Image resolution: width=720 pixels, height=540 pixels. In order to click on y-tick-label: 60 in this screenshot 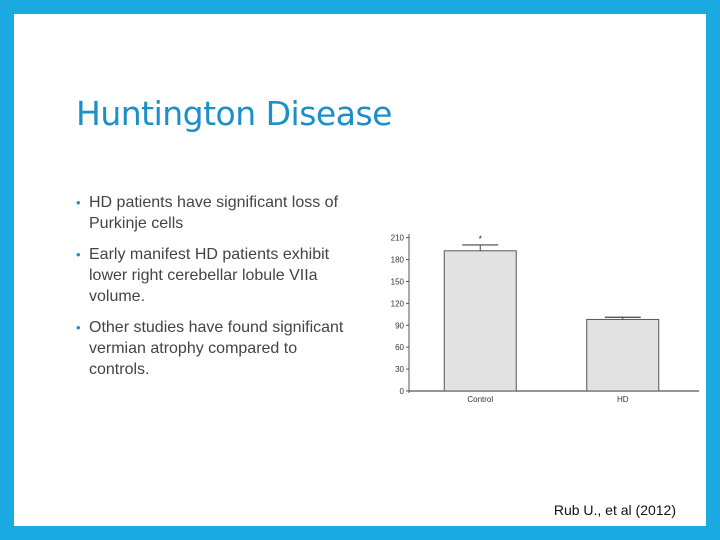, I will do `click(399, 347)`.